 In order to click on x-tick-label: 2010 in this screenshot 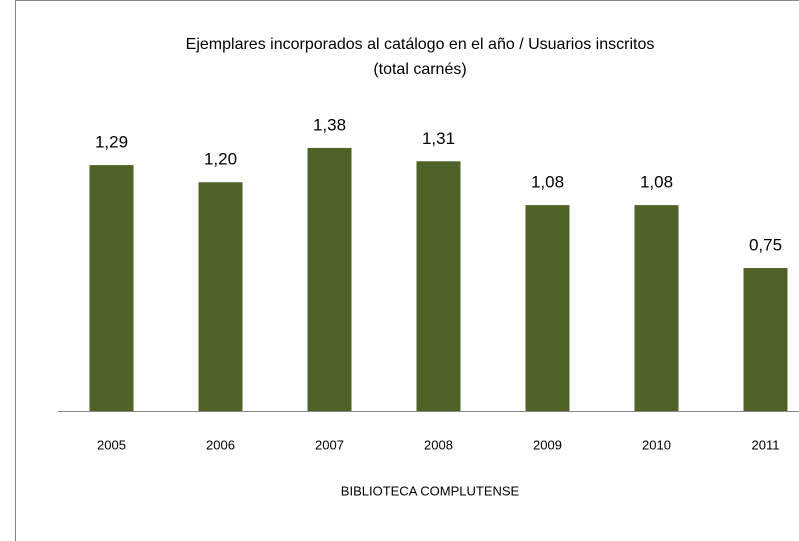, I will do `click(656, 444)`.